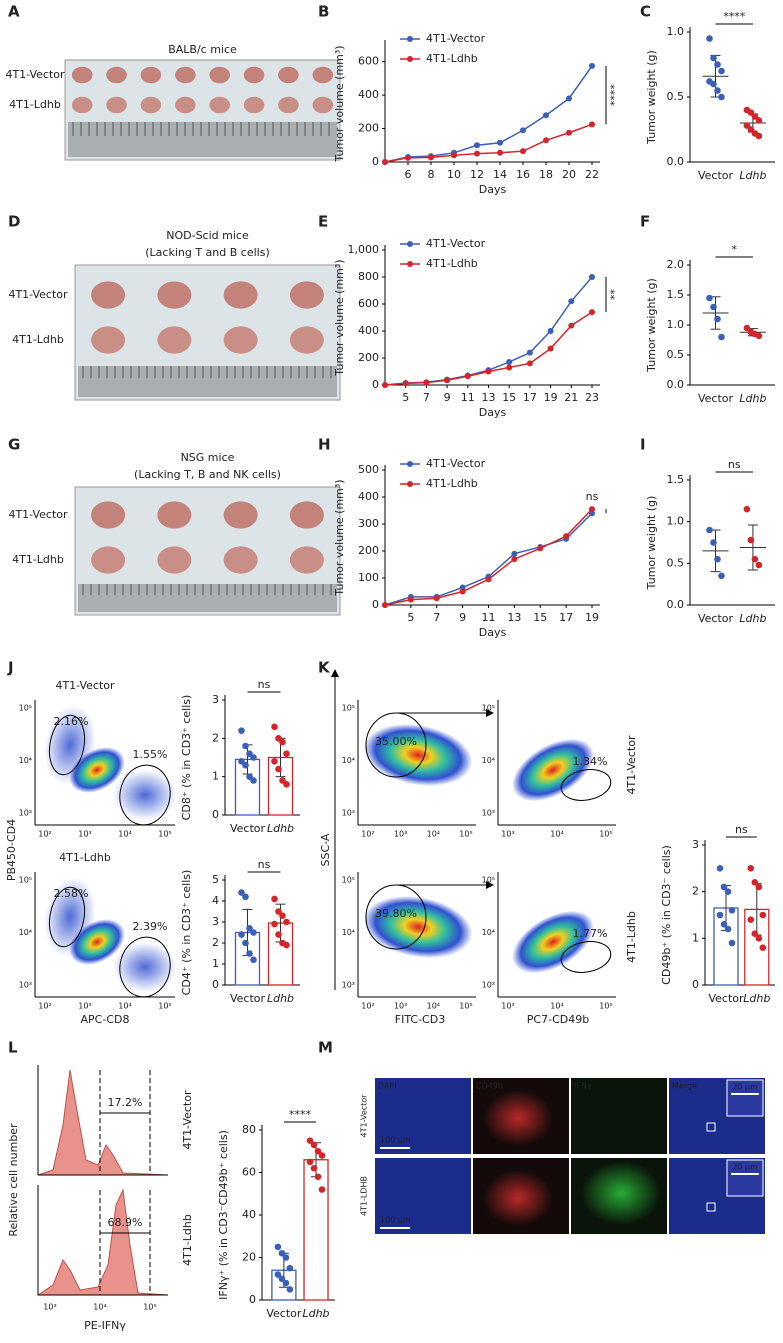 Image resolution: width=783 pixels, height=1343 pixels. I want to click on panel-letter: D, so click(14, 222).